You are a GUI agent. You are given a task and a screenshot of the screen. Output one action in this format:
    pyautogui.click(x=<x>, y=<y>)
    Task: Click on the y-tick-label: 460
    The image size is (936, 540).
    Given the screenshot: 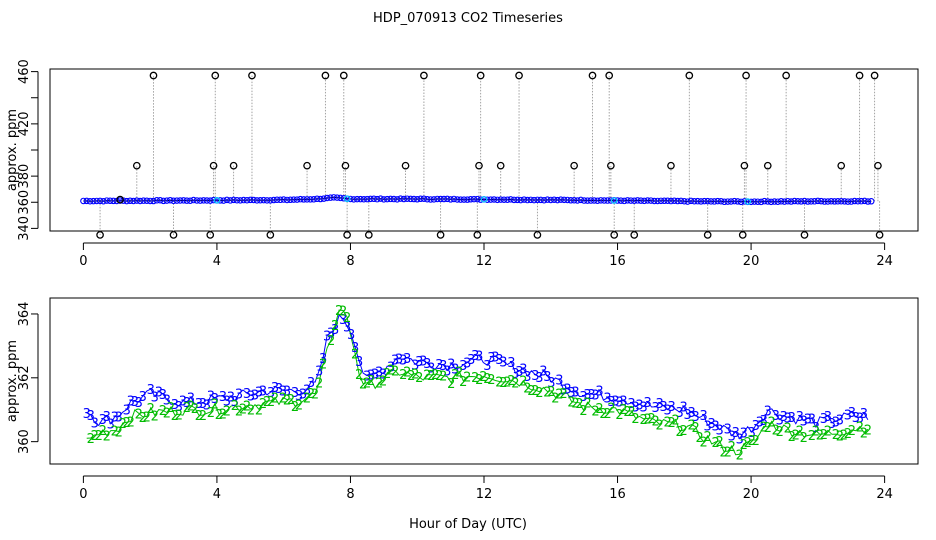 What is the action you would take?
    pyautogui.click(x=24, y=71)
    